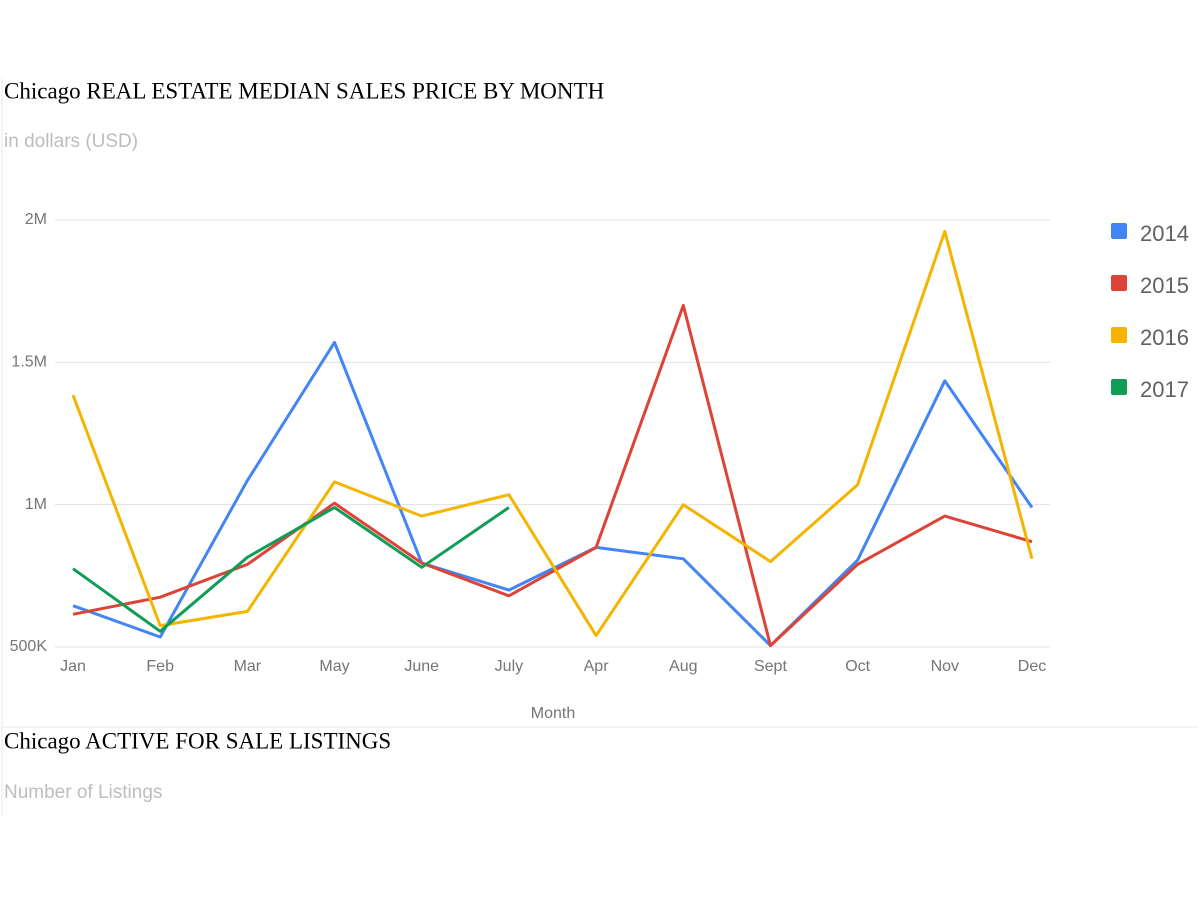  Describe the element at coordinates (334, 666) in the screenshot. I see `x-tick-label: May` at that location.